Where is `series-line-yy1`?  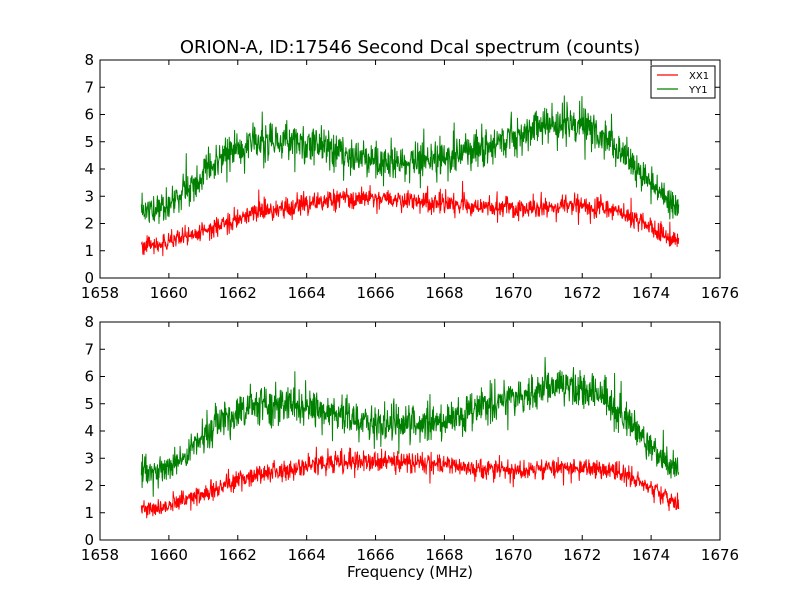 series-line-yy1 is located at coordinates (410, 159).